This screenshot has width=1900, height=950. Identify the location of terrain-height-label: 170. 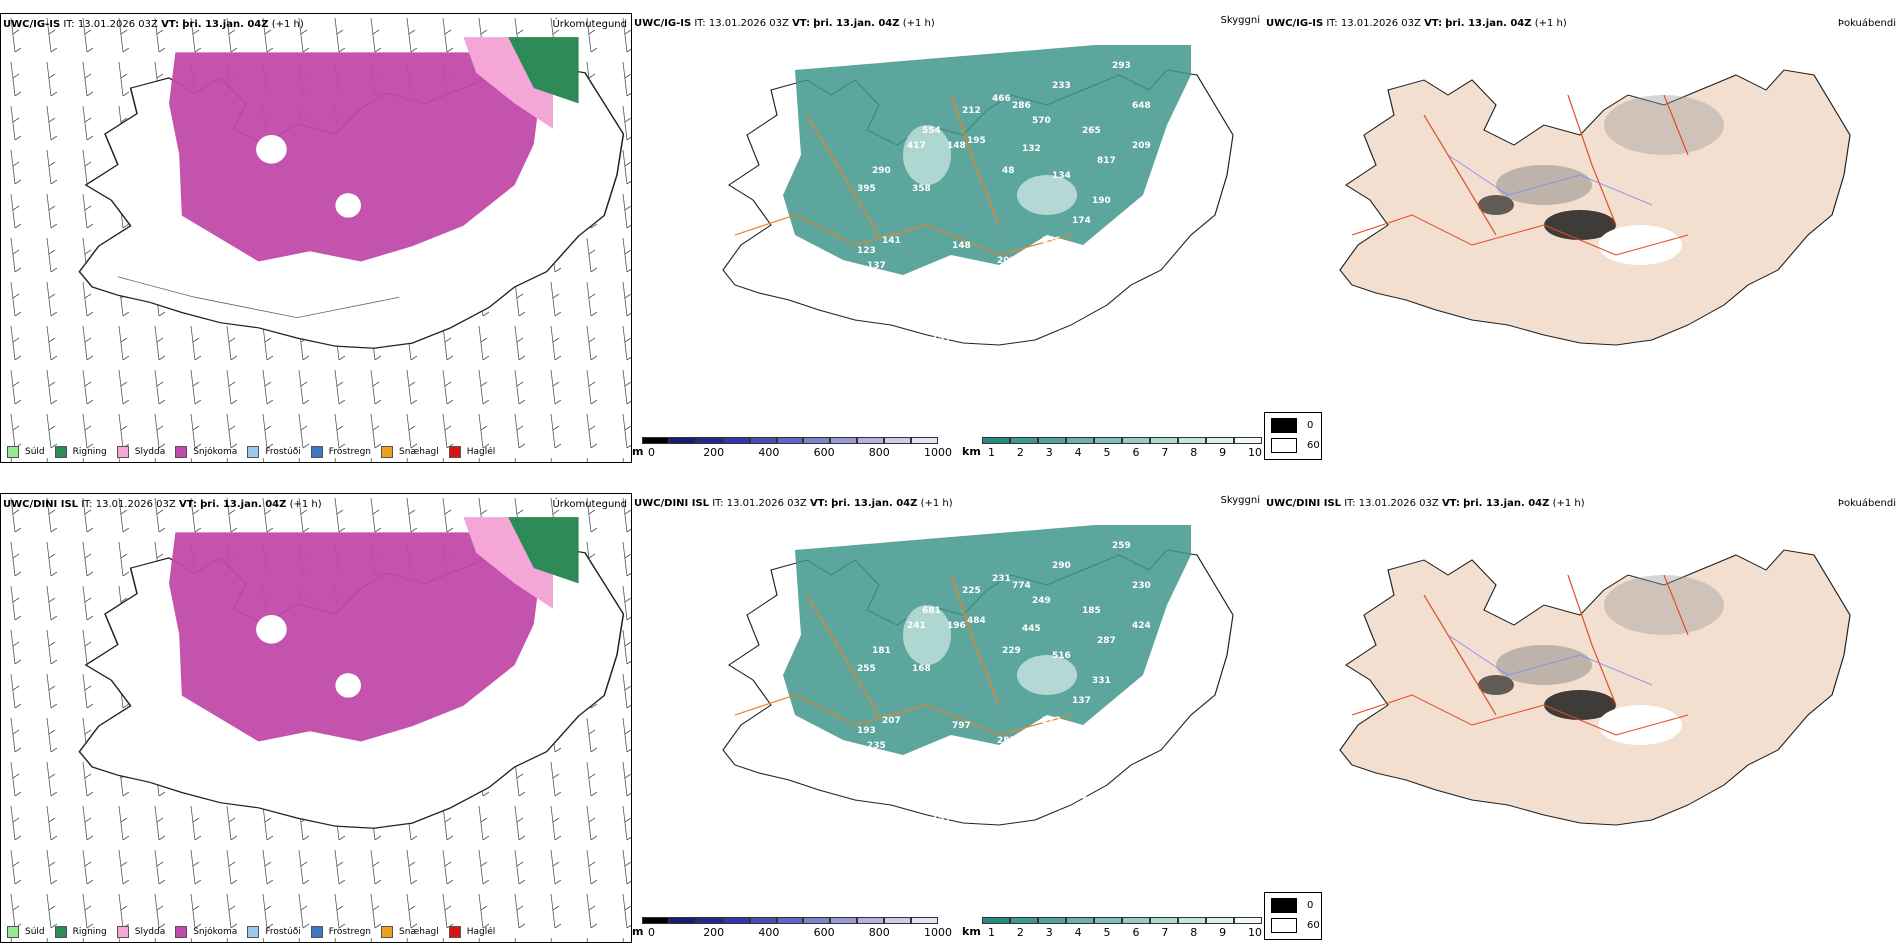
(1121, 266).